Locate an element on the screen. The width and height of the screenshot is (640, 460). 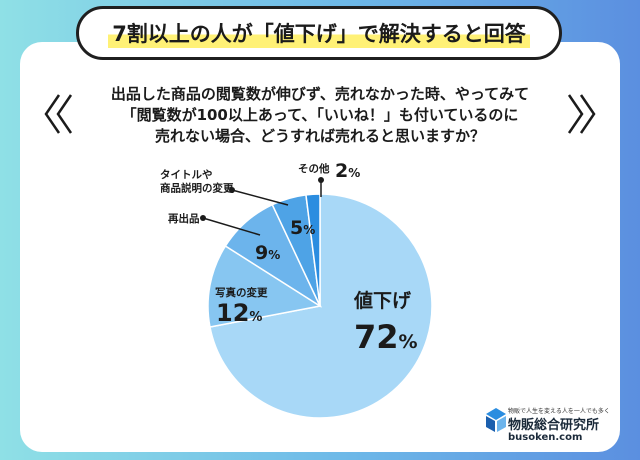
slice-label-1: 写真の変更 is located at coordinates (241, 292).